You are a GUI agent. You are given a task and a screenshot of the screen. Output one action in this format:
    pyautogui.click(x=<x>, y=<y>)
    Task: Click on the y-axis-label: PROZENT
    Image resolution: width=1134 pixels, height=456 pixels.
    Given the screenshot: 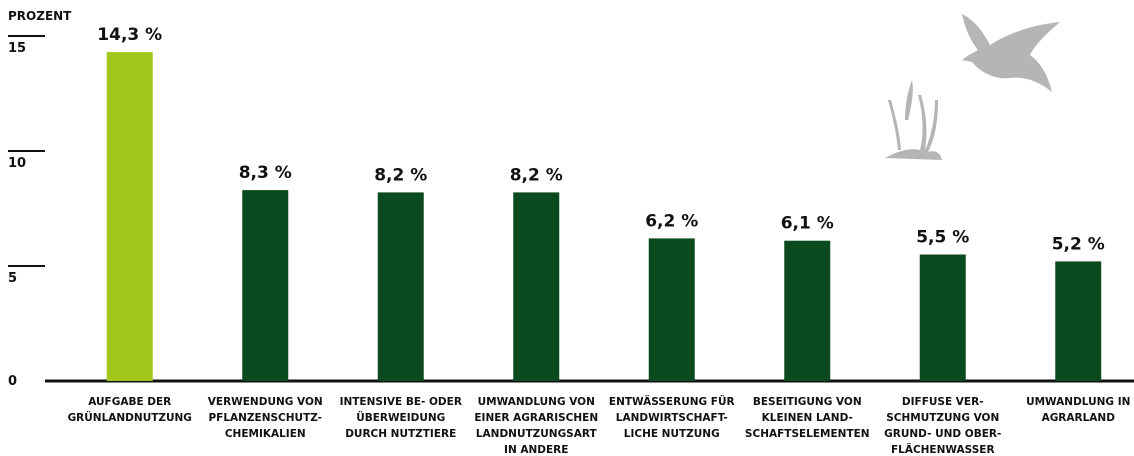 What is the action you would take?
    pyautogui.click(x=40, y=16)
    